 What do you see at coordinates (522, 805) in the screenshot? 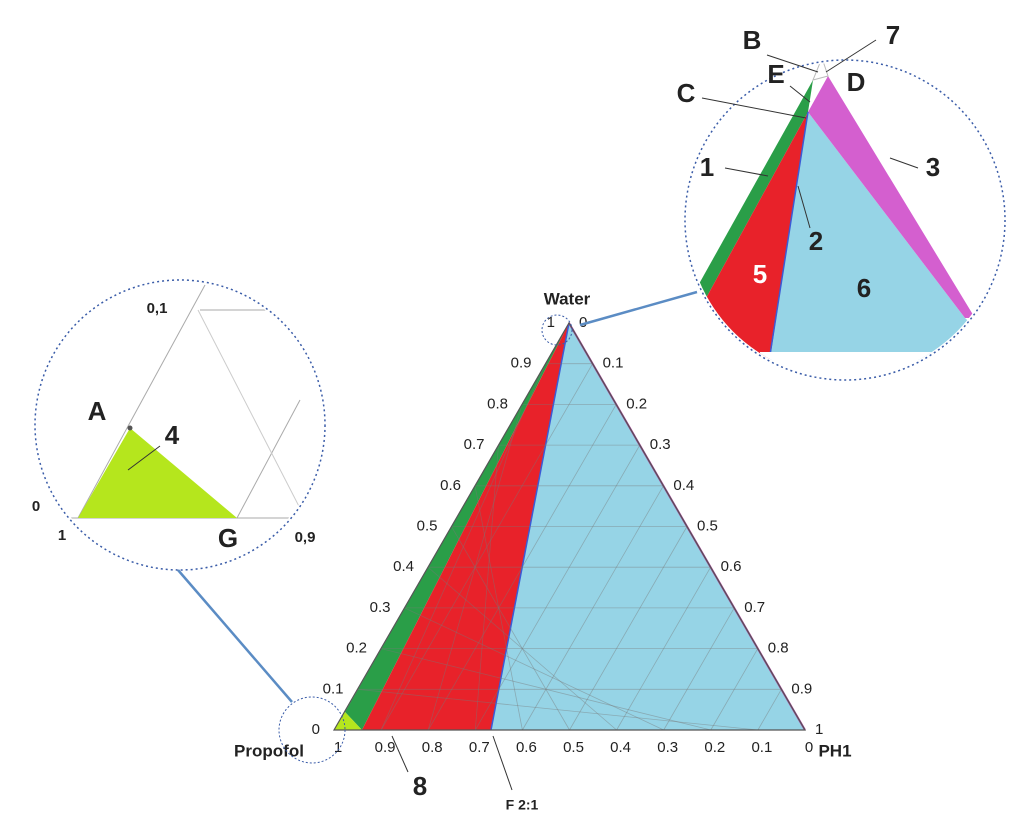
I see `callout: F 2:1` at bounding box center [522, 805].